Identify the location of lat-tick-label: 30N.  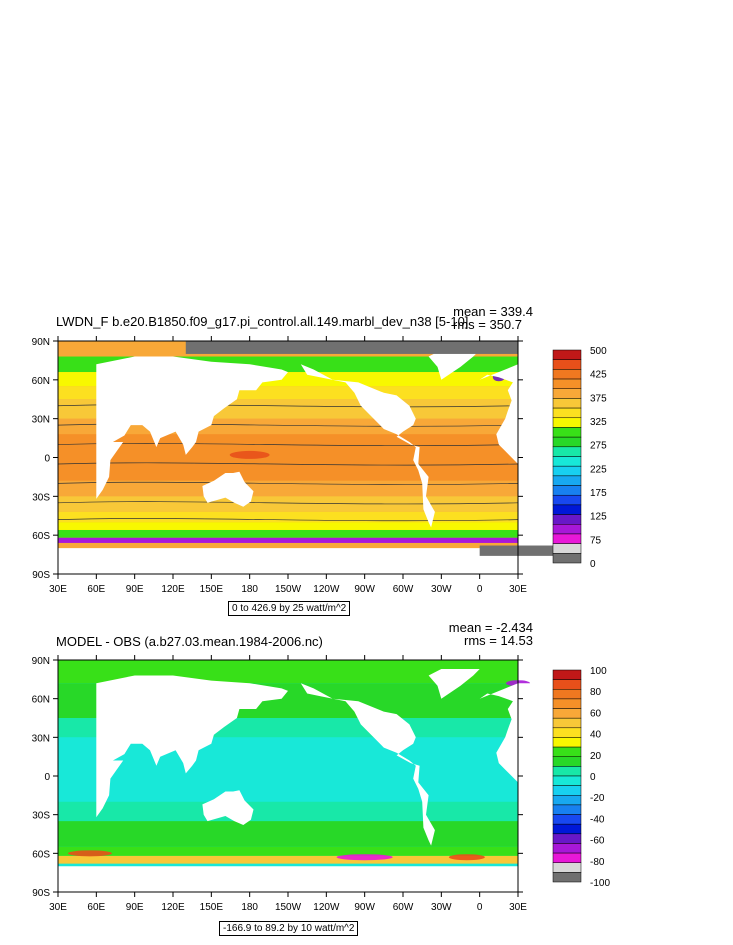
(41, 738).